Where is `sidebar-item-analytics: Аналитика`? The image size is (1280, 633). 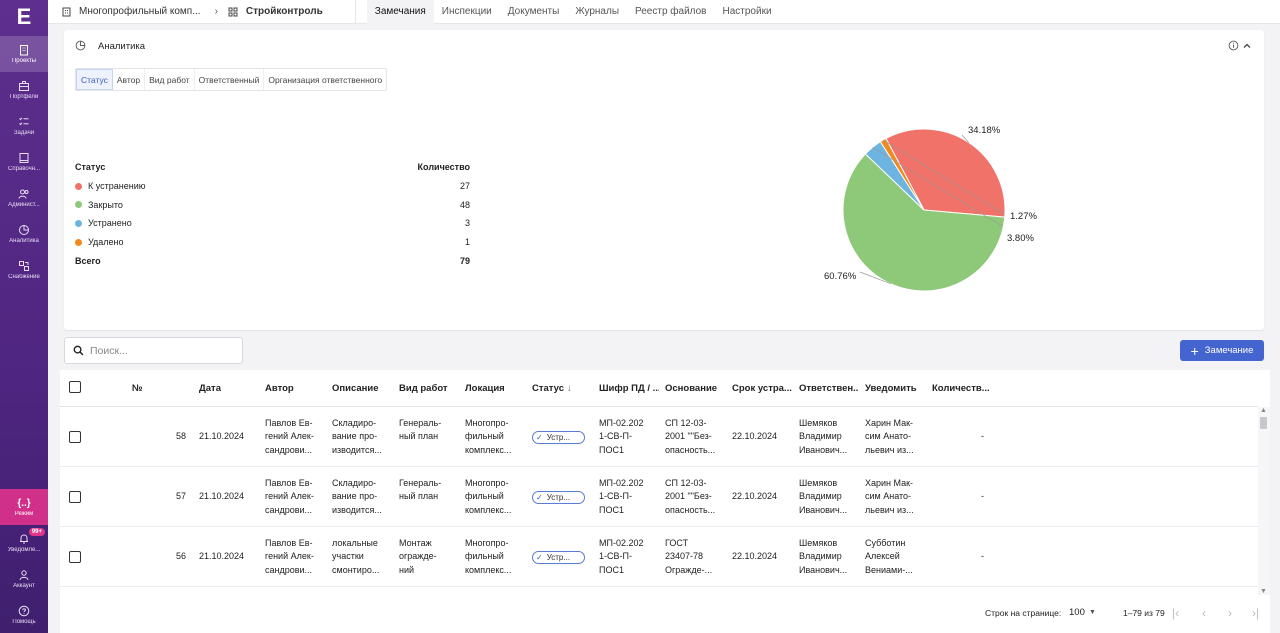 sidebar-item-analytics: Аналитика is located at coordinates (24, 234).